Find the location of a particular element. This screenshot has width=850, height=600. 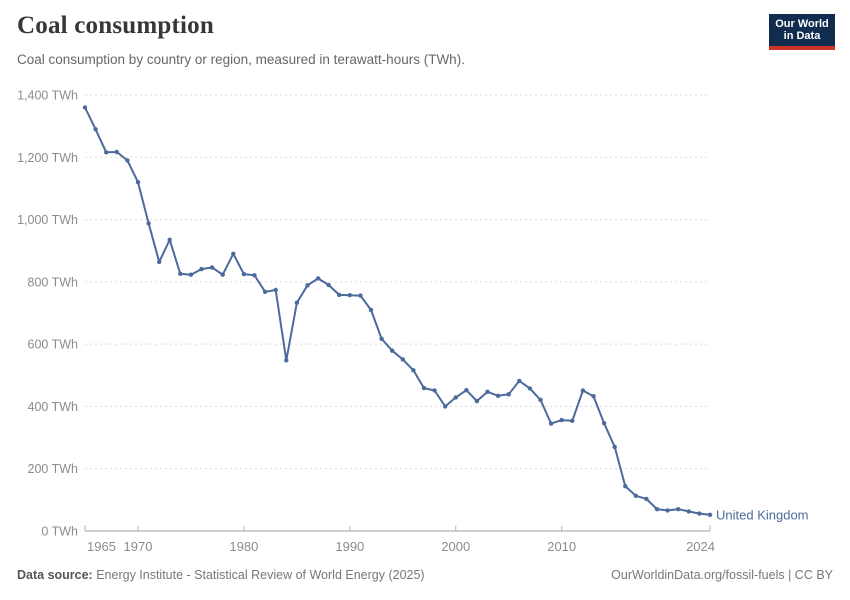

y-axis-tick-label: 0 TWh is located at coordinates (59, 532).